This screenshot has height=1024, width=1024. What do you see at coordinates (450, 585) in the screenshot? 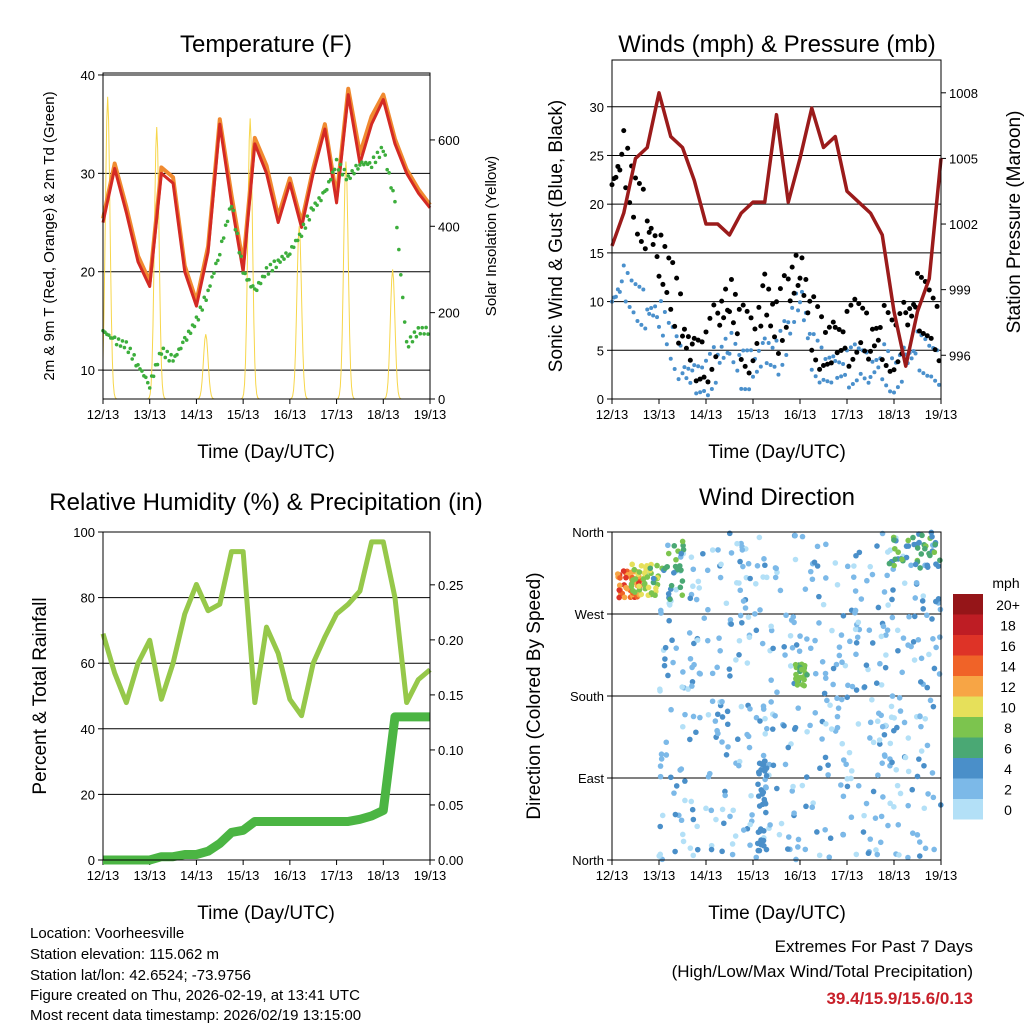
I see `y2-tick-label: 0.25` at bounding box center [450, 585].